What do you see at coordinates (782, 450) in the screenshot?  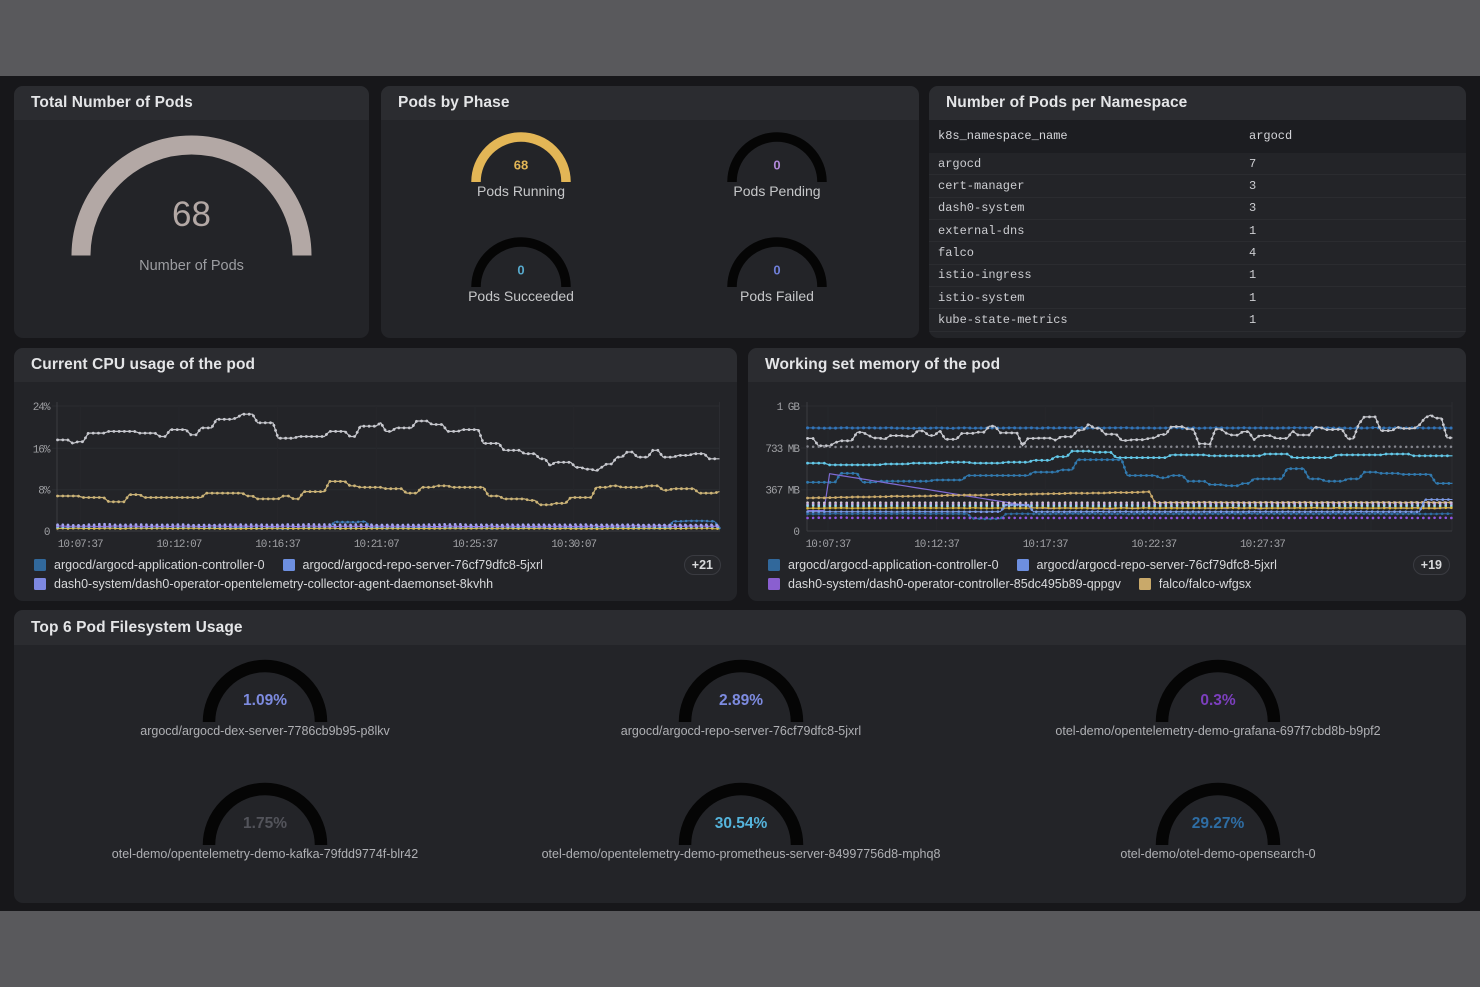 I see `svg-text: 733 MB` at bounding box center [782, 450].